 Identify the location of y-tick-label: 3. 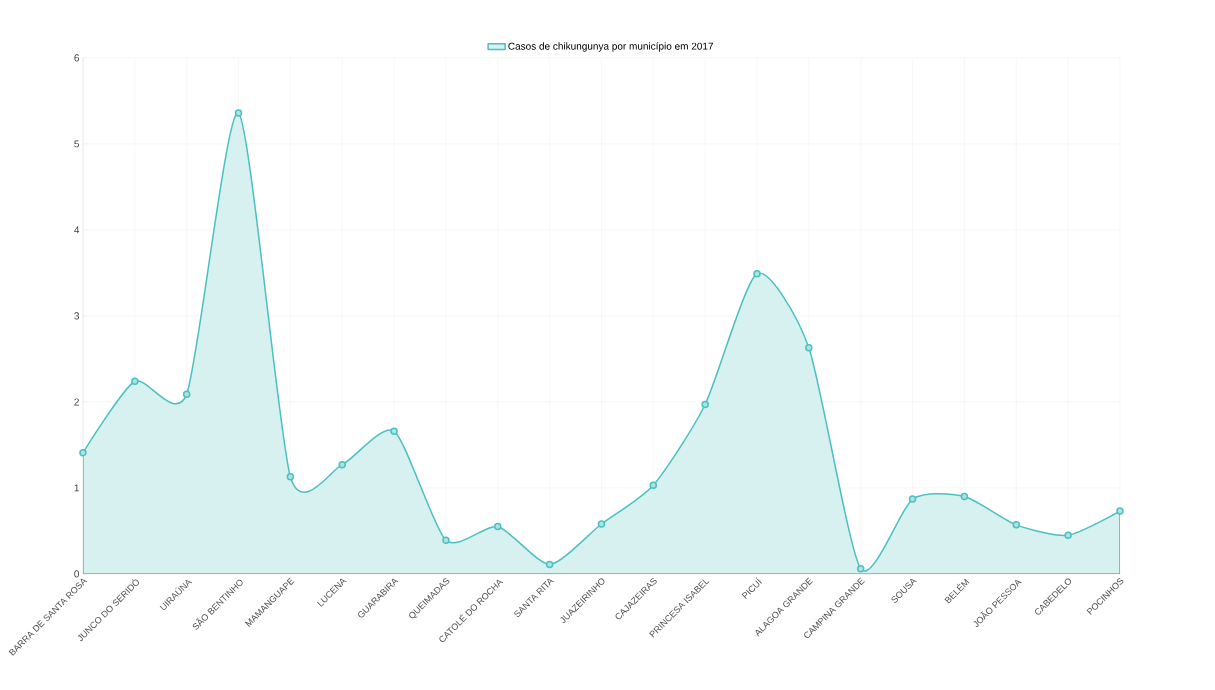
(76, 316).